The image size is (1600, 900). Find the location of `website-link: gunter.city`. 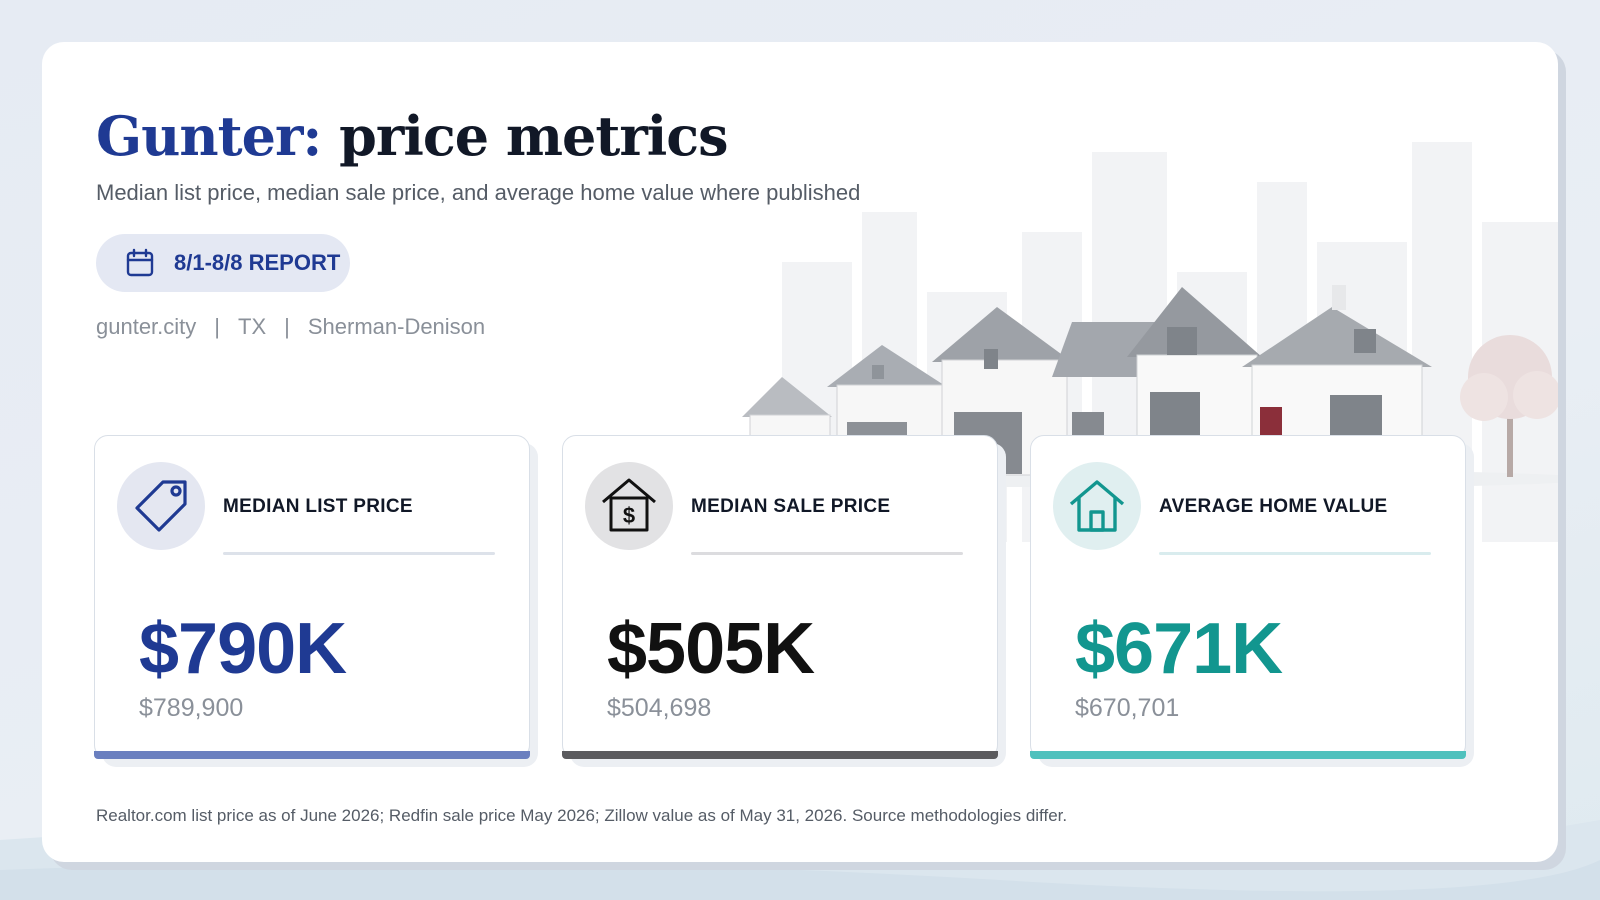

website-link: gunter.city is located at coordinates (146, 326).